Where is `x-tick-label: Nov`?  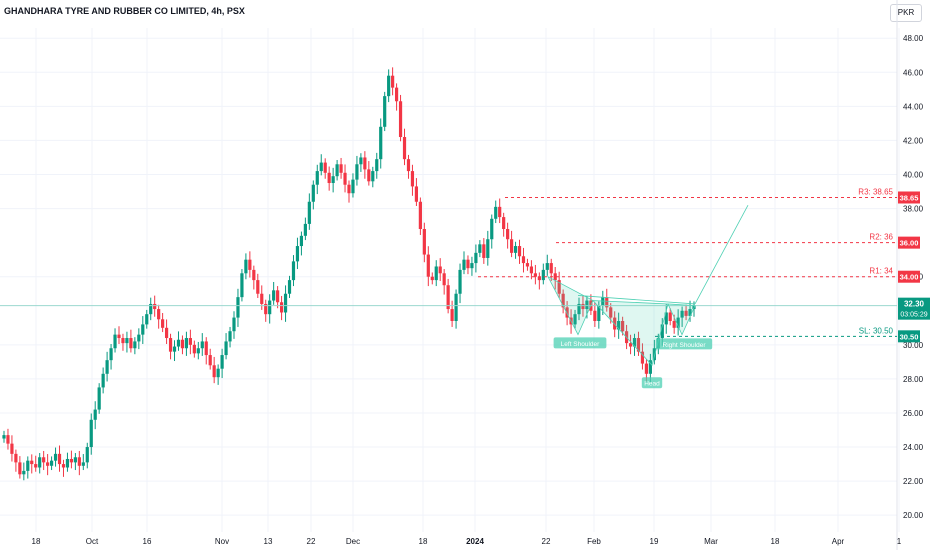 x-tick-label: Nov is located at coordinates (222, 541).